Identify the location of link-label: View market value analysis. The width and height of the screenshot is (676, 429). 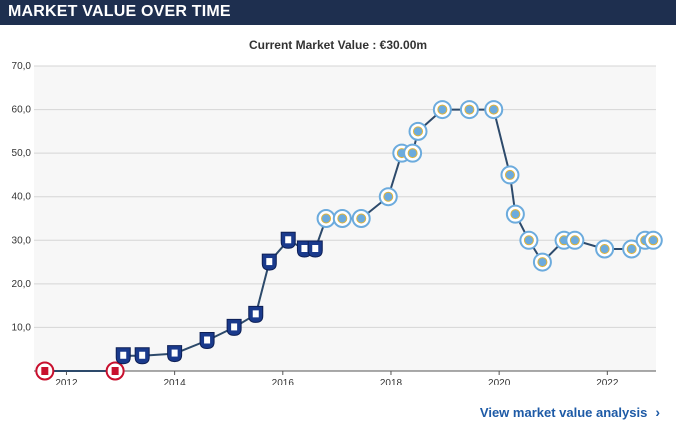
(563, 412).